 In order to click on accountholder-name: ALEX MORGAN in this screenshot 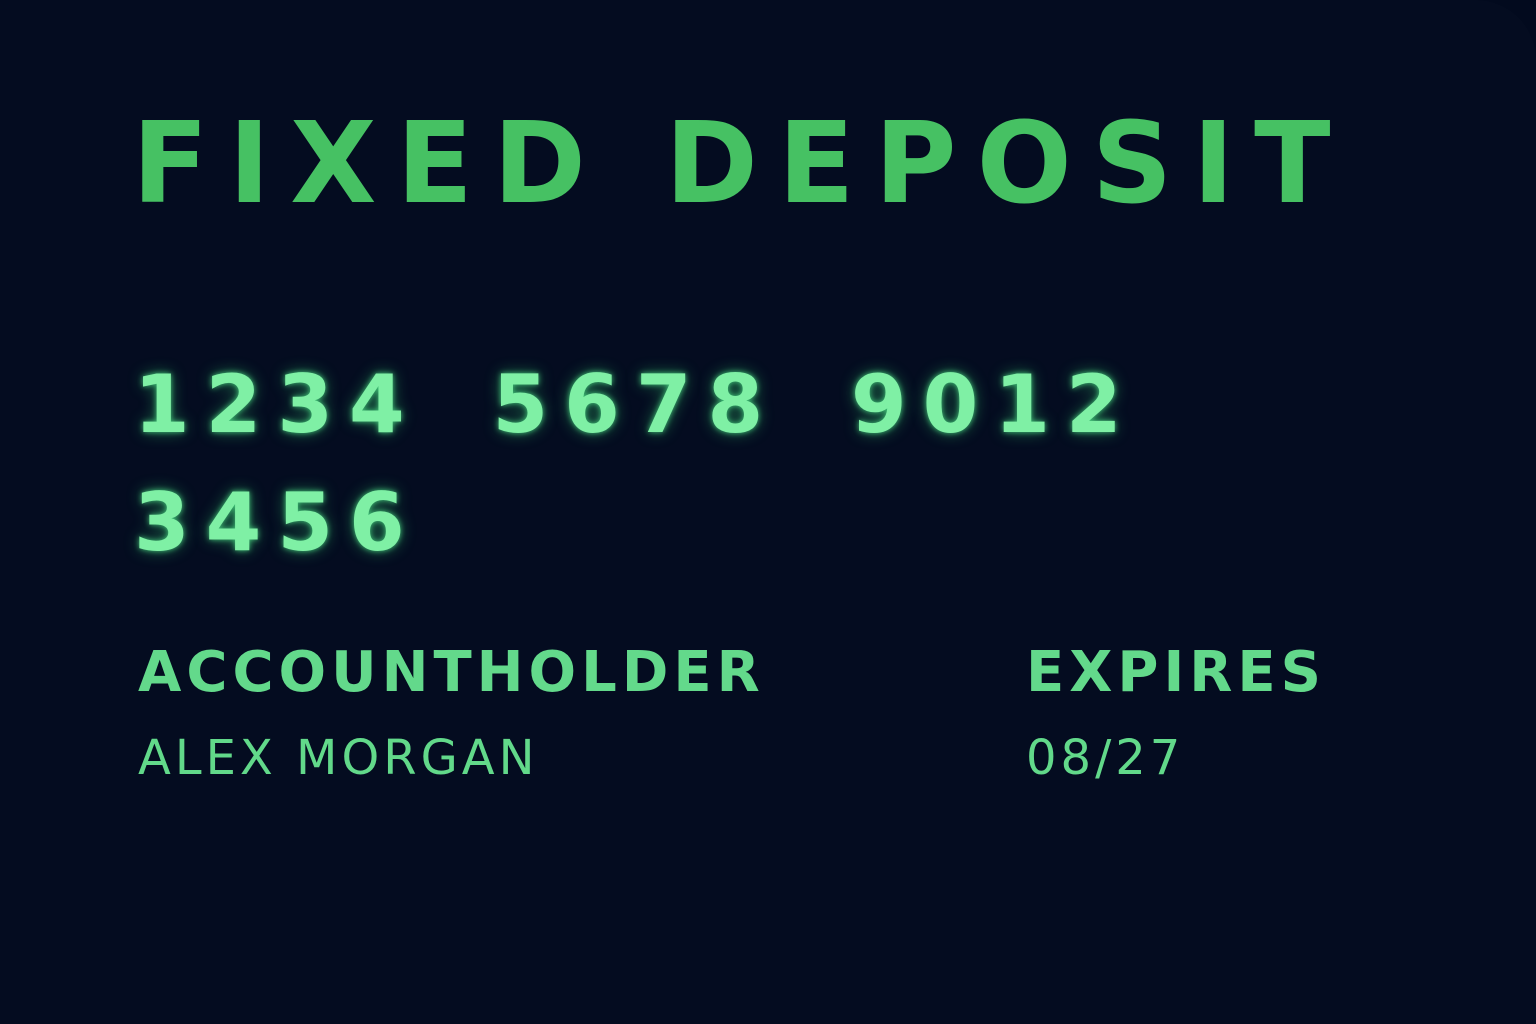, I will do `click(338, 758)`.